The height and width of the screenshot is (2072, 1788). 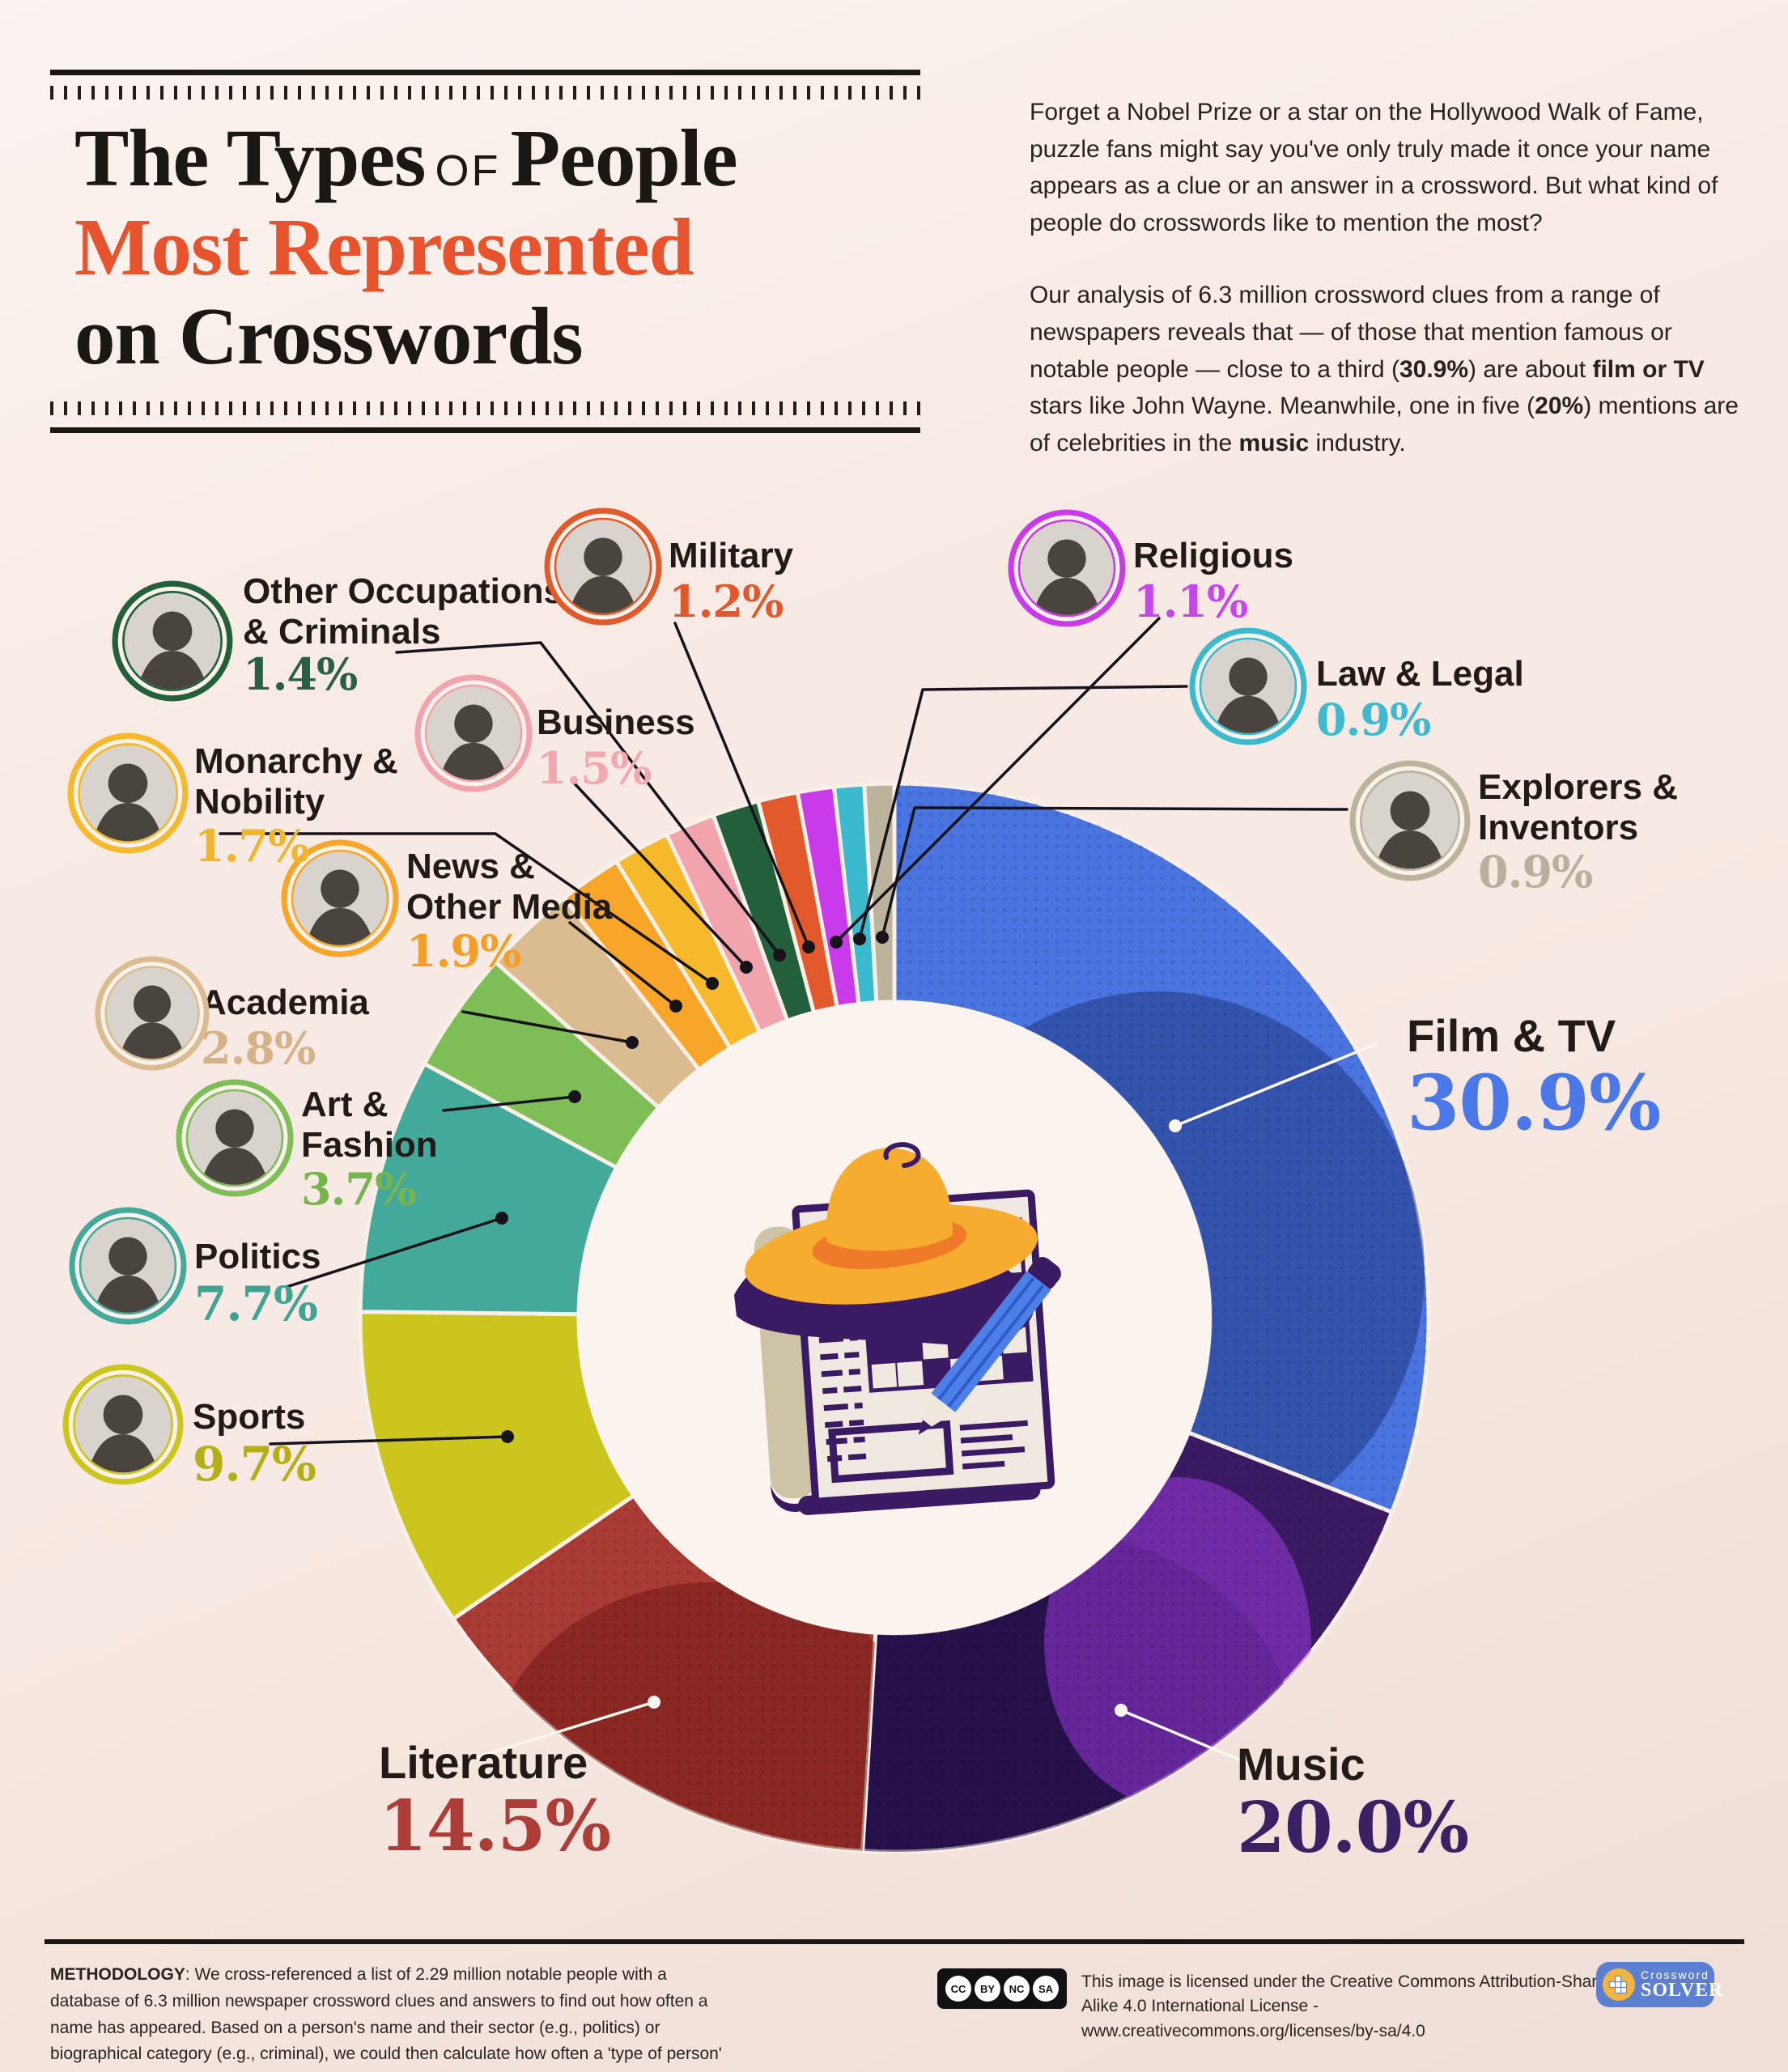 What do you see at coordinates (172, 641) in the screenshot?
I see `portrait-other_occ` at bounding box center [172, 641].